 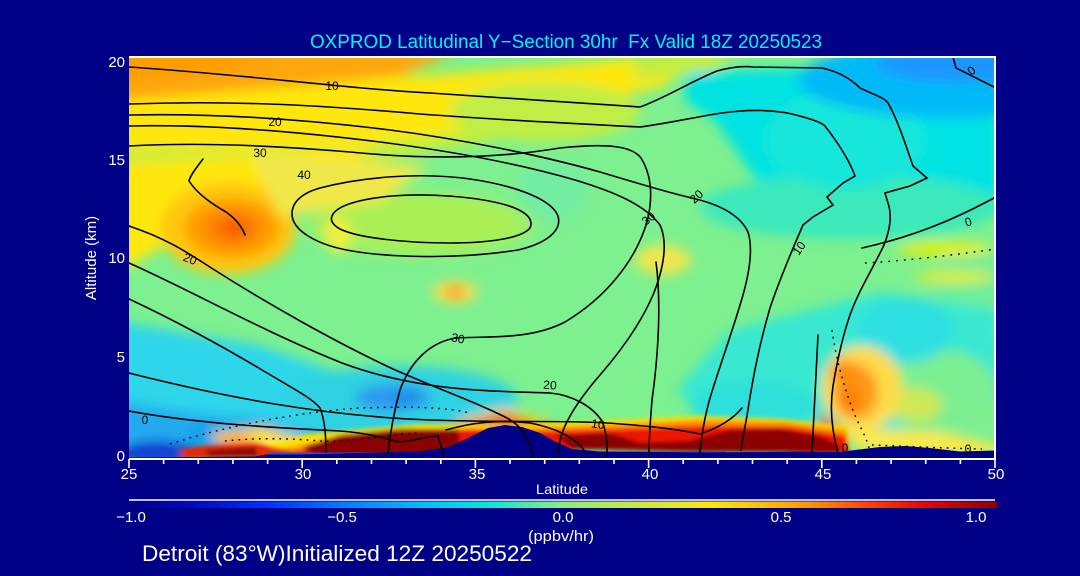 I want to click on svg-text: 5, so click(x=121, y=357).